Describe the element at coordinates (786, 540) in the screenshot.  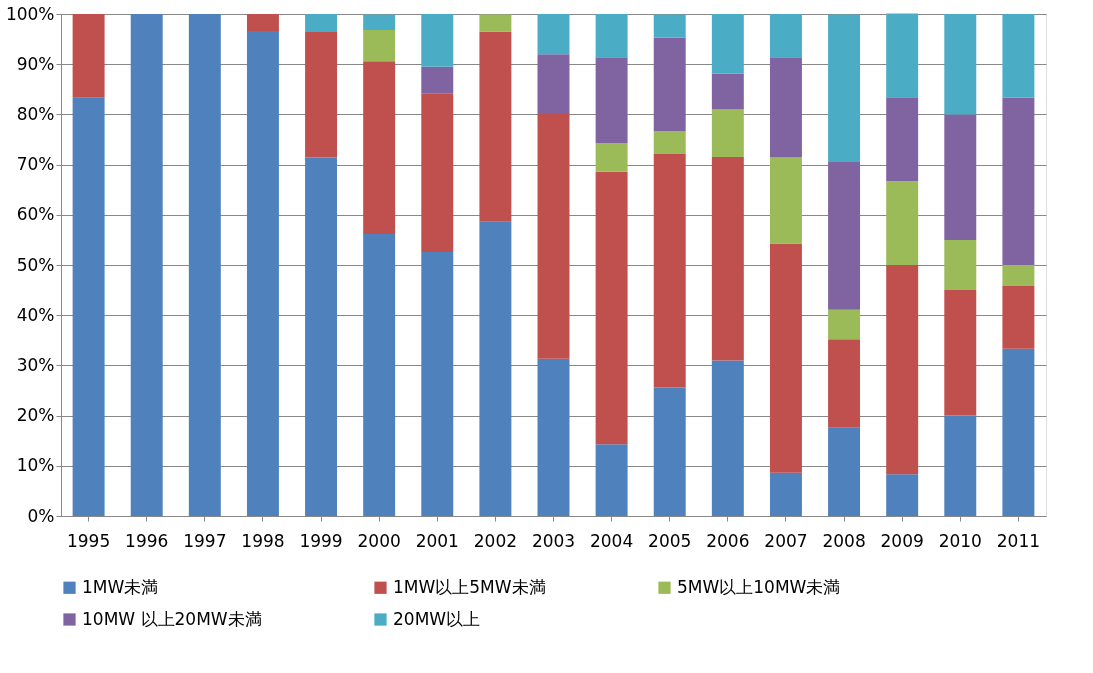
I see `x-tick-label: 2007` at that location.